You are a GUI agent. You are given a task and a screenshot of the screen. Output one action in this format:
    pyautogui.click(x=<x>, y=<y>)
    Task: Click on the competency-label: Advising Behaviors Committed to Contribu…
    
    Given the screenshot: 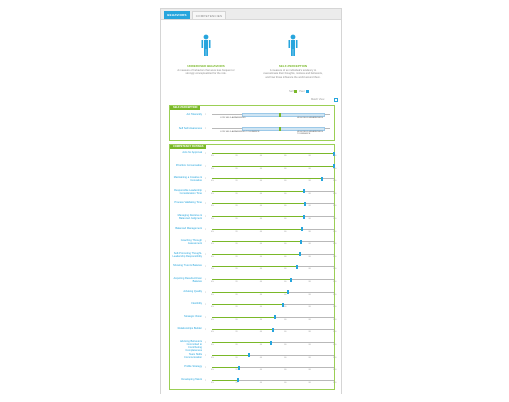 What is the action you would take?
    pyautogui.click(x=190, y=346)
    